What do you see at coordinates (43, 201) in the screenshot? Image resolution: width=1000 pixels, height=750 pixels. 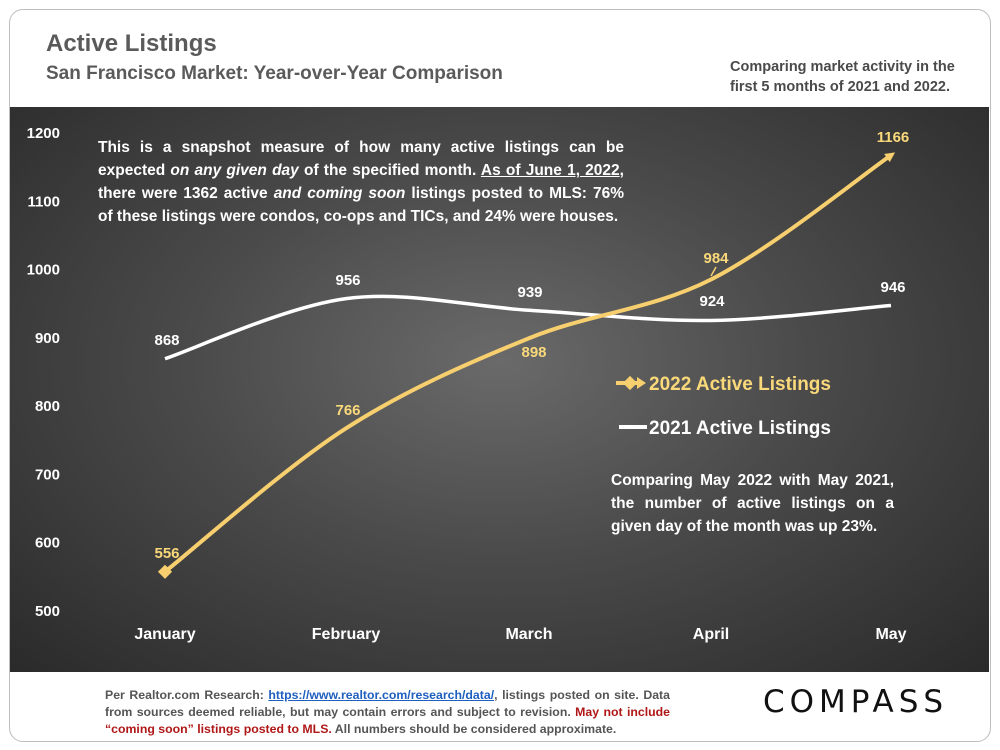 I see `y-tick-label: 1100` at bounding box center [43, 201].